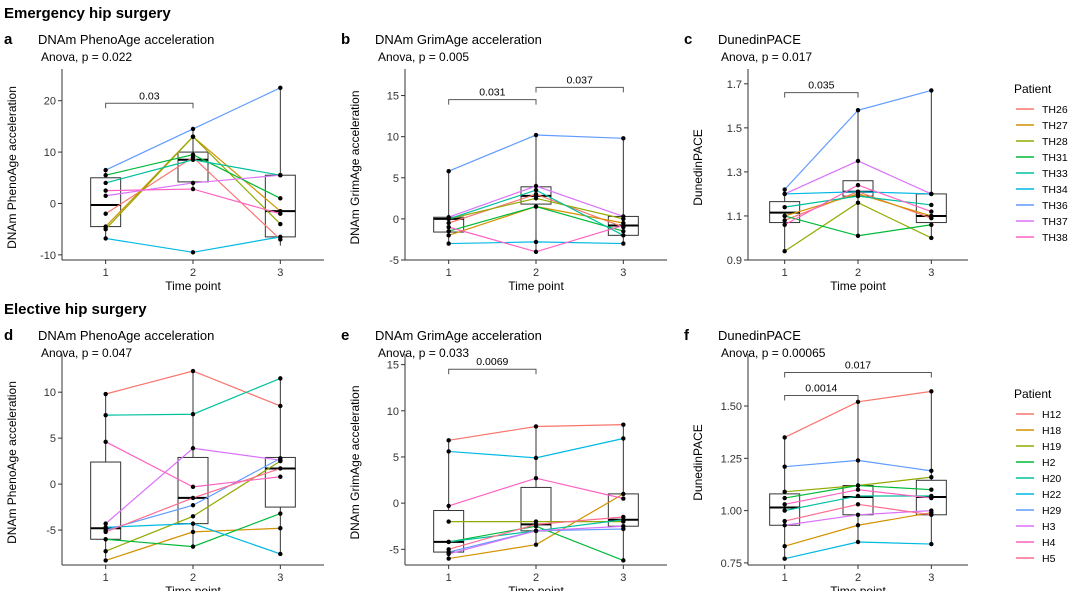 The height and width of the screenshot is (591, 1080). What do you see at coordinates (858, 366) in the screenshot?
I see `bracket-label: 0.017` at bounding box center [858, 366].